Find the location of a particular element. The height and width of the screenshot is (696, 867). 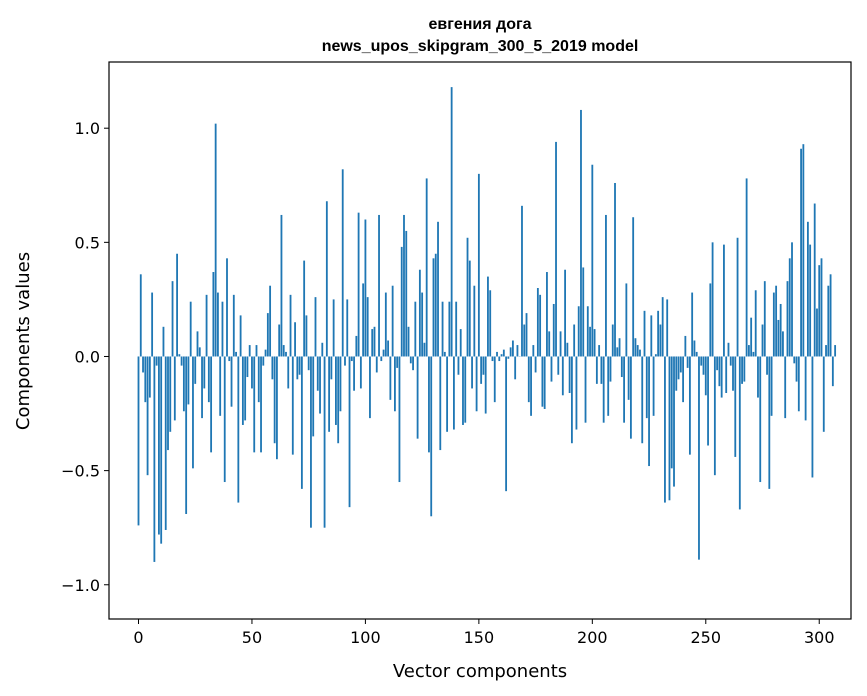

y-axis-ticks: −1.0 −0.5 0.0 0.5 1.0 is located at coordinates (85, 357).